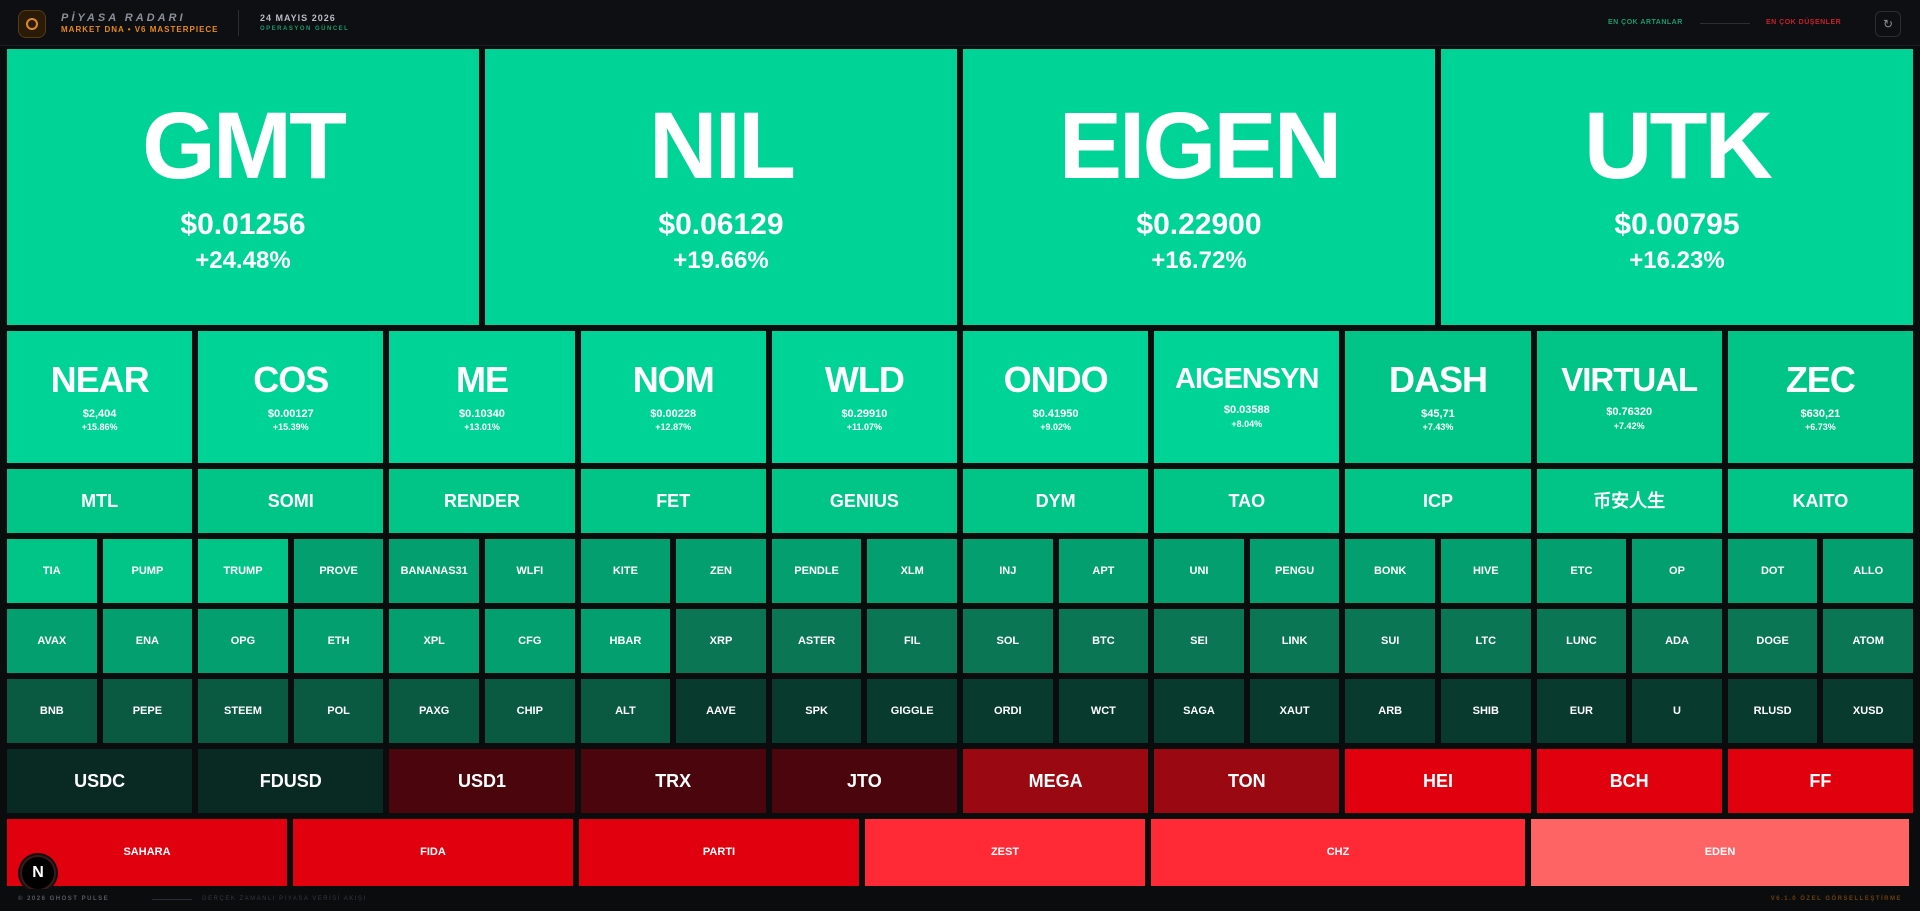 Image resolution: width=1920 pixels, height=911 pixels. I want to click on tile-small: PROVE, so click(338, 571).